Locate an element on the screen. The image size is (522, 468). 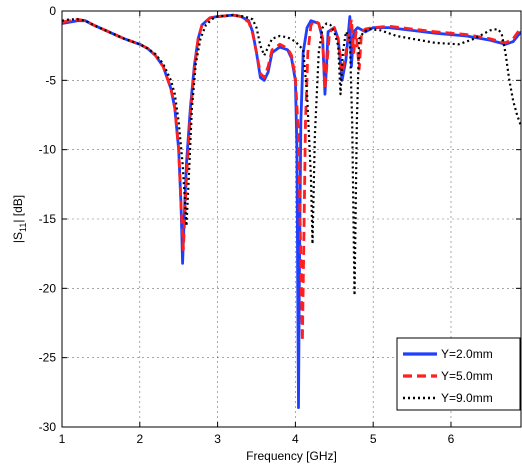
legend-box is located at coordinates (458, 374).